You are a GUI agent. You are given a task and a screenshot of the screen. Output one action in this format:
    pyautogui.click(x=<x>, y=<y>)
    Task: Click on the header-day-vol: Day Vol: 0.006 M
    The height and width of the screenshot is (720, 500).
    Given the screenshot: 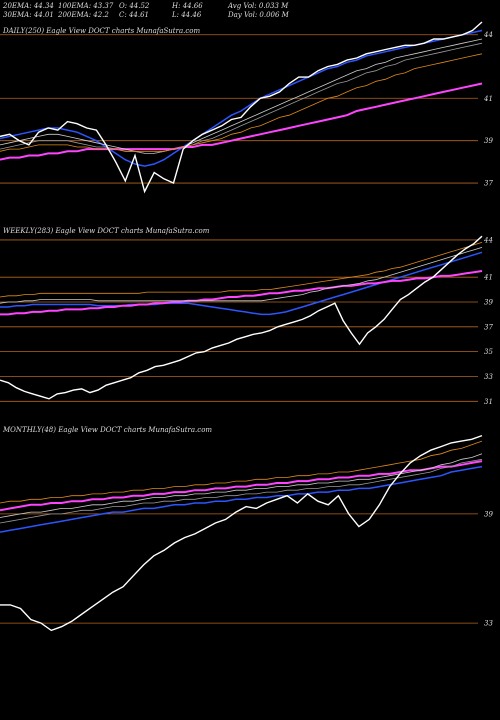 What is the action you would take?
    pyautogui.click(x=258, y=15)
    